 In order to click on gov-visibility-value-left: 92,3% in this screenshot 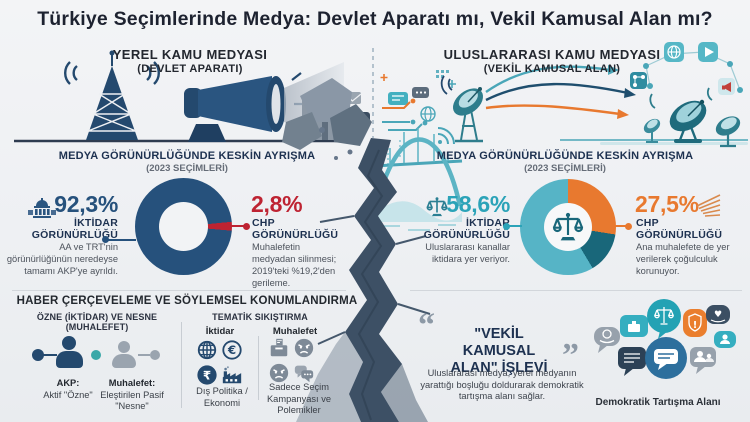, I will do `click(86, 204)`.